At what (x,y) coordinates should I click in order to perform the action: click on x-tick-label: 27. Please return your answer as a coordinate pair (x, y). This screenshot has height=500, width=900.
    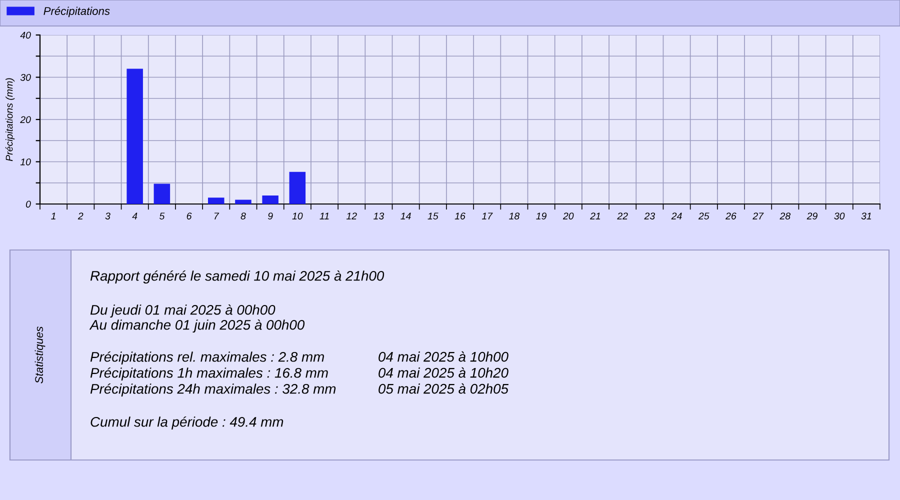
    Looking at the image, I should click on (758, 216).